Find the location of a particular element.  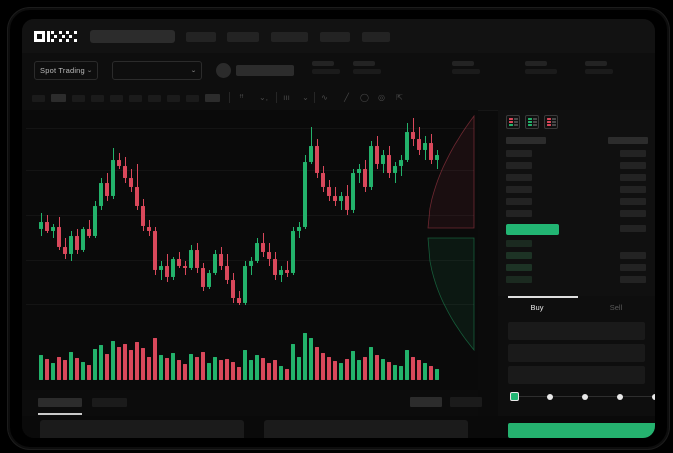

order-amount-slider is located at coordinates (581, 396).